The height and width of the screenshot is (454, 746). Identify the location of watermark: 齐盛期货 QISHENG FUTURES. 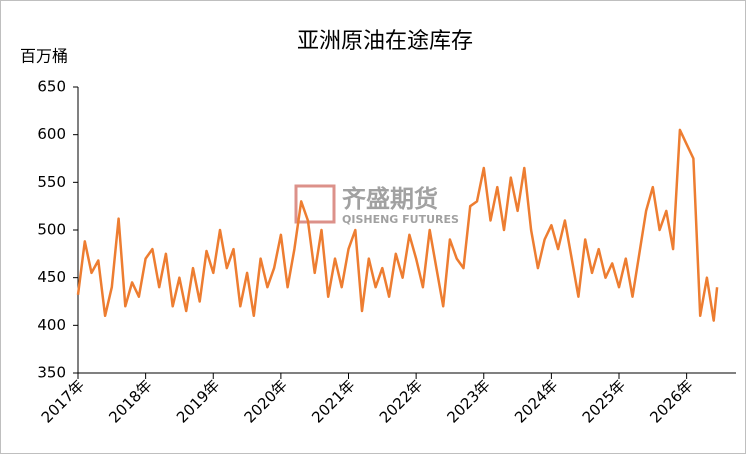
(376, 205).